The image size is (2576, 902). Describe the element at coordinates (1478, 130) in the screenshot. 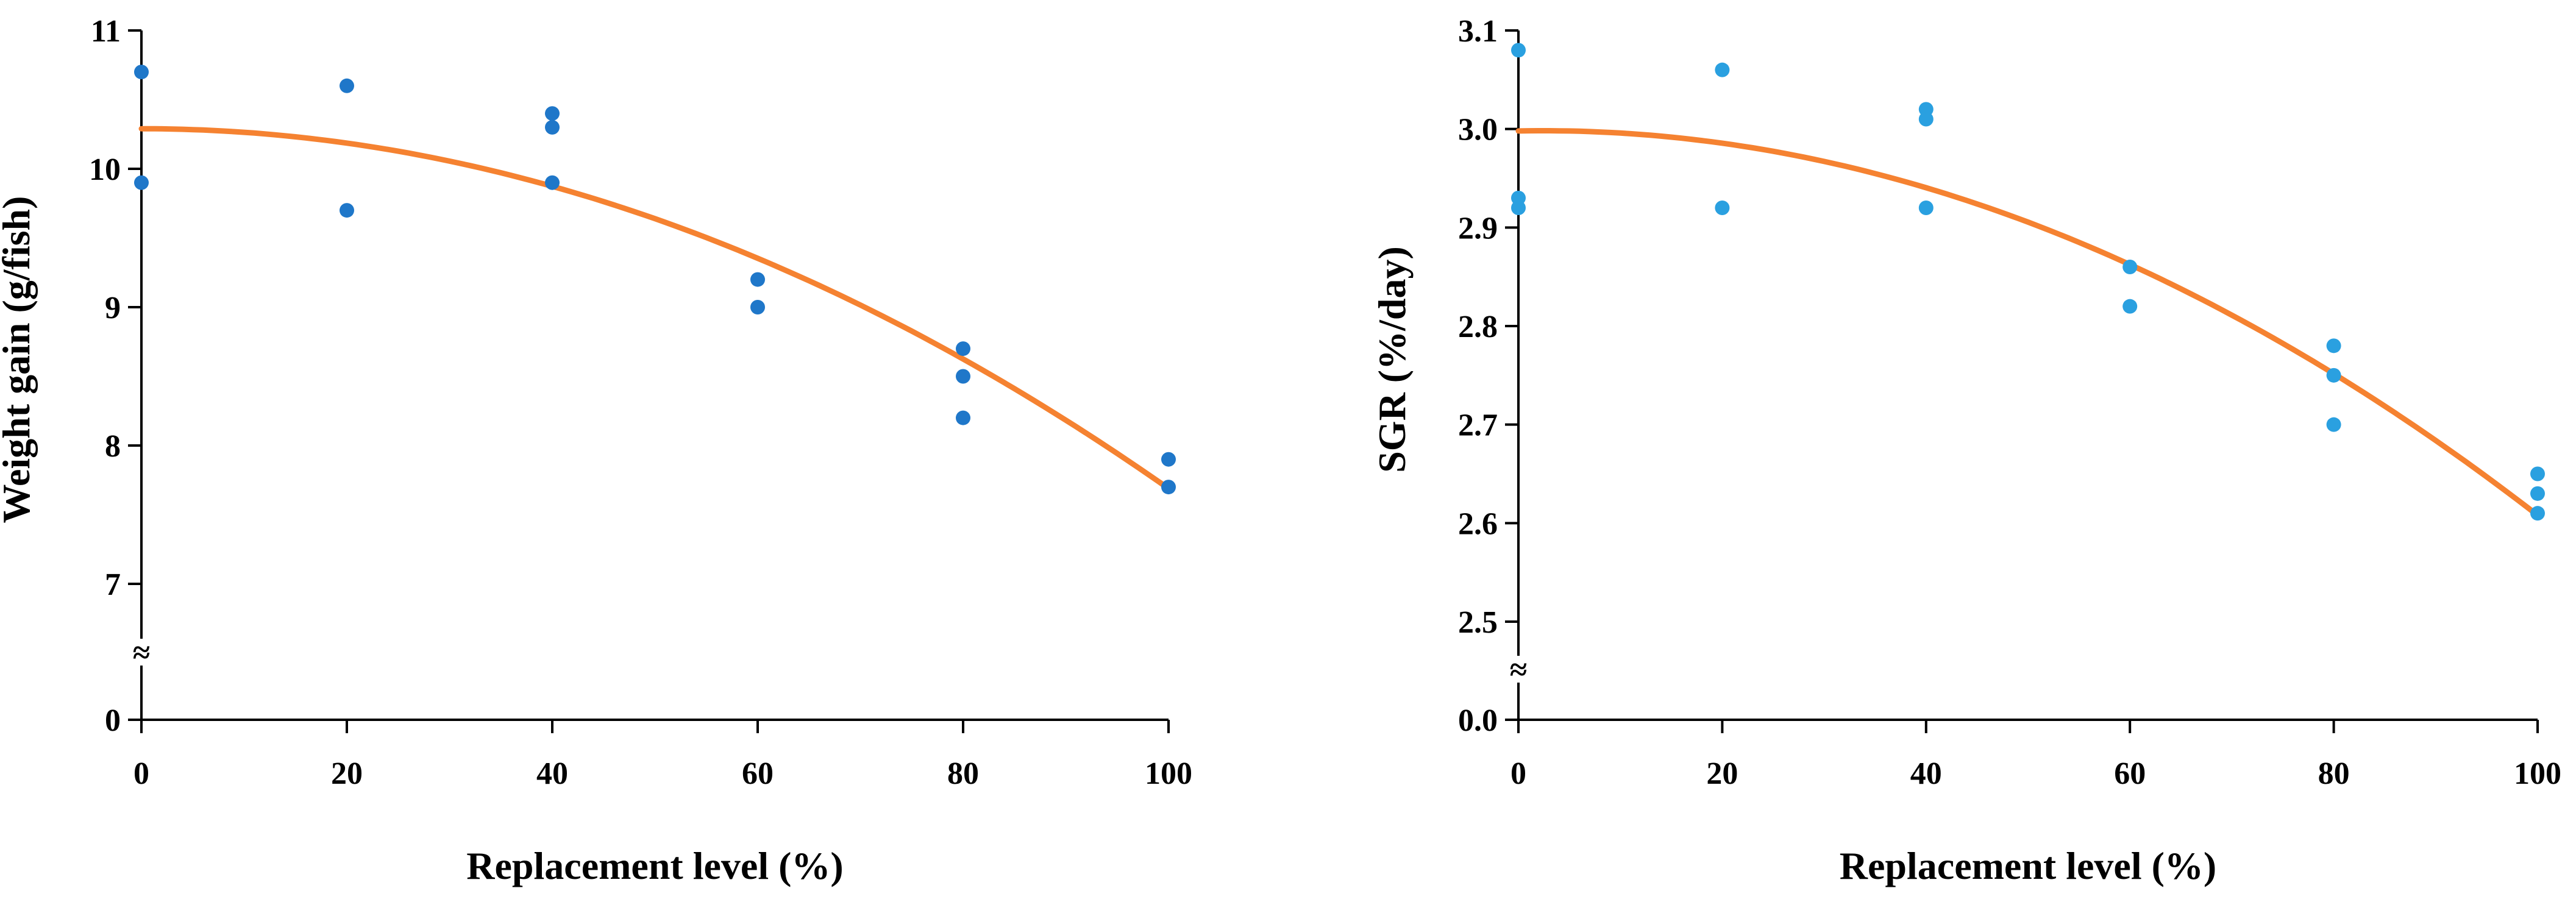

I see `y-tick-label: 3.0` at that location.